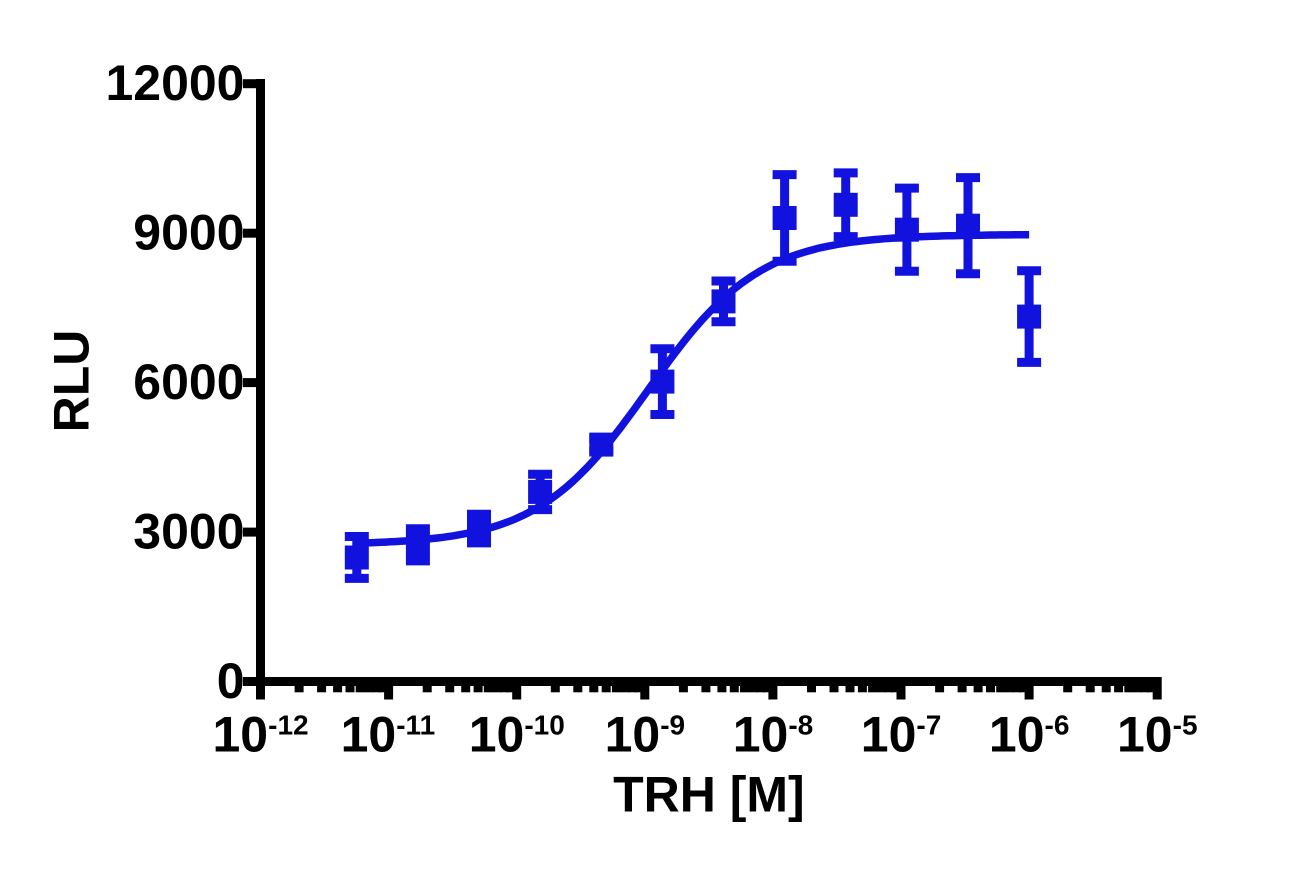 The width and height of the screenshot is (1297, 873). I want to click on svg-text: RLU, so click(72, 381).